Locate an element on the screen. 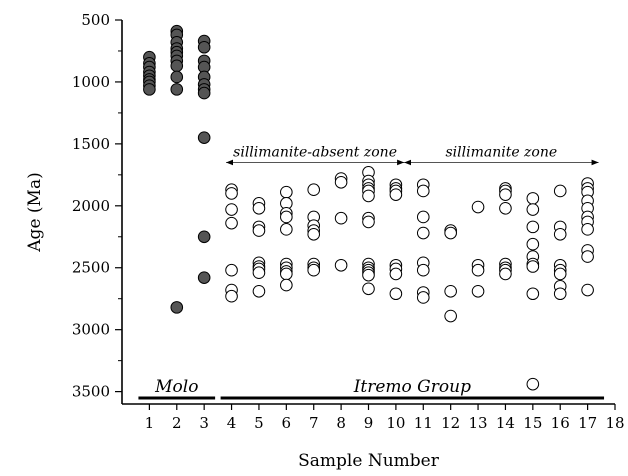 The image size is (628, 476). zone-label: sillimanite-absent zone is located at coordinates (315, 152).